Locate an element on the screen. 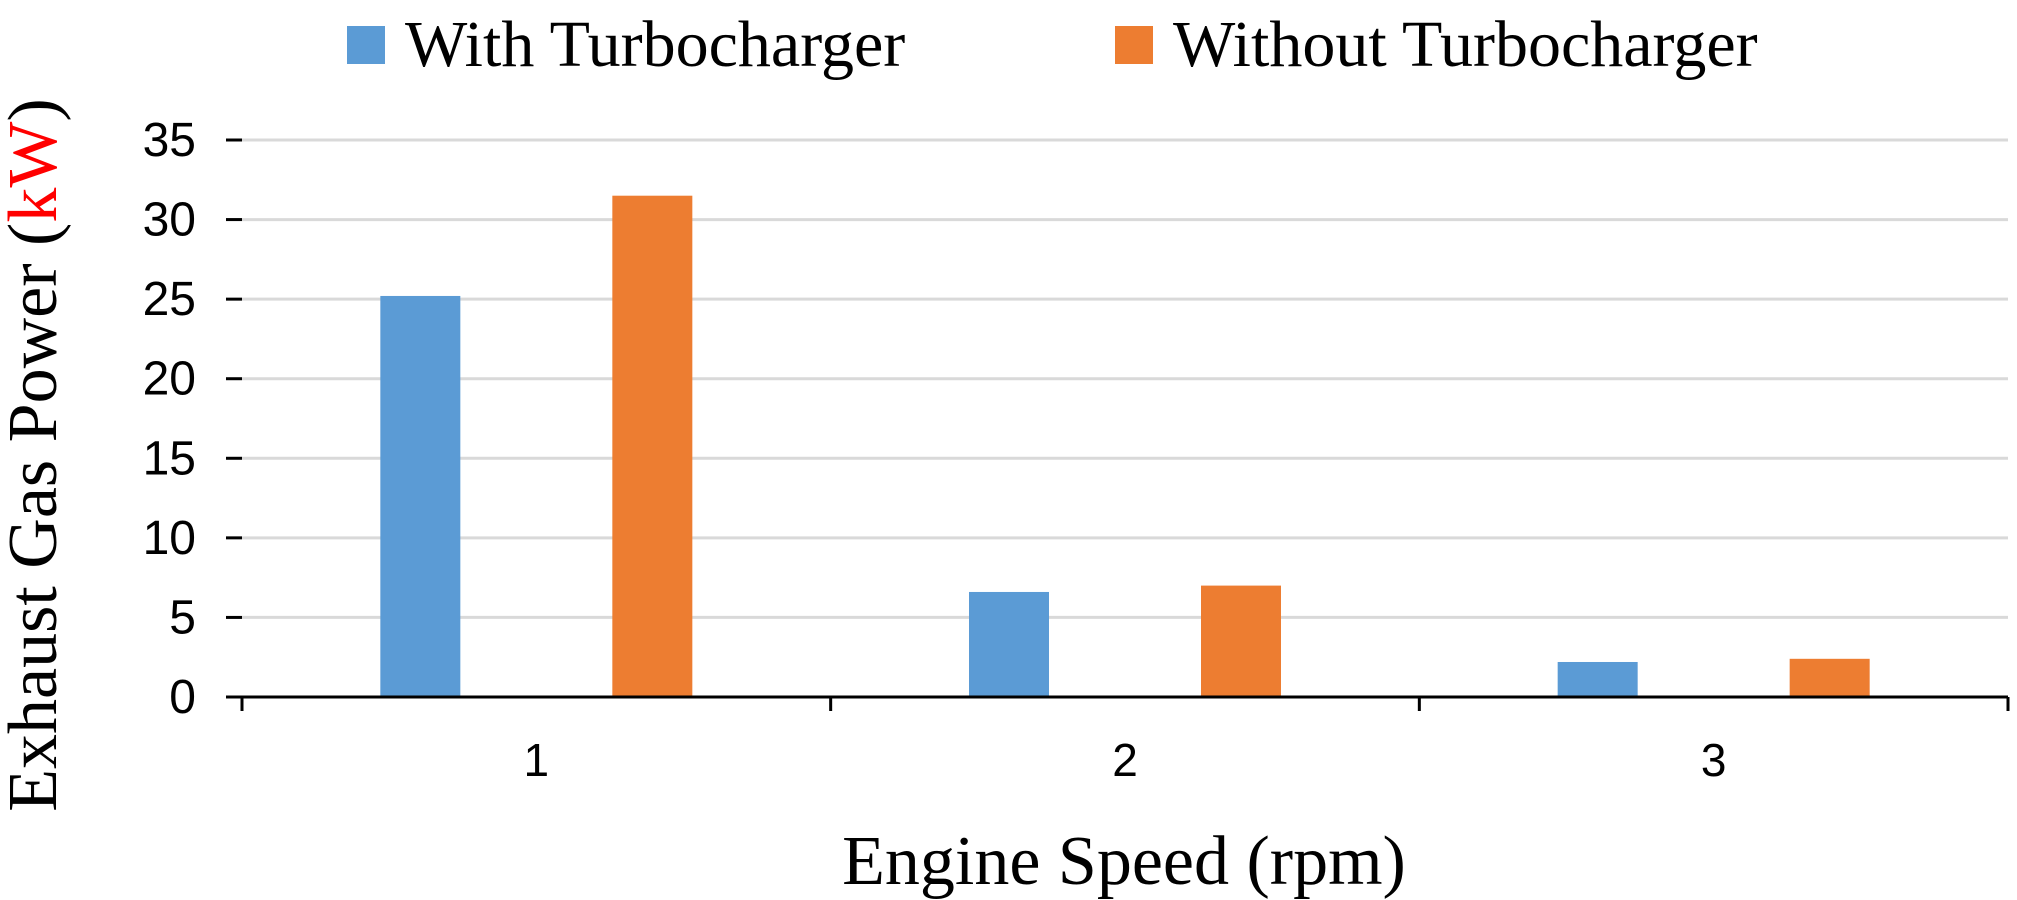 The image size is (2017, 900). y-tick-labels: 0 5 10 15 20 25 30 35 is located at coordinates (169, 419).